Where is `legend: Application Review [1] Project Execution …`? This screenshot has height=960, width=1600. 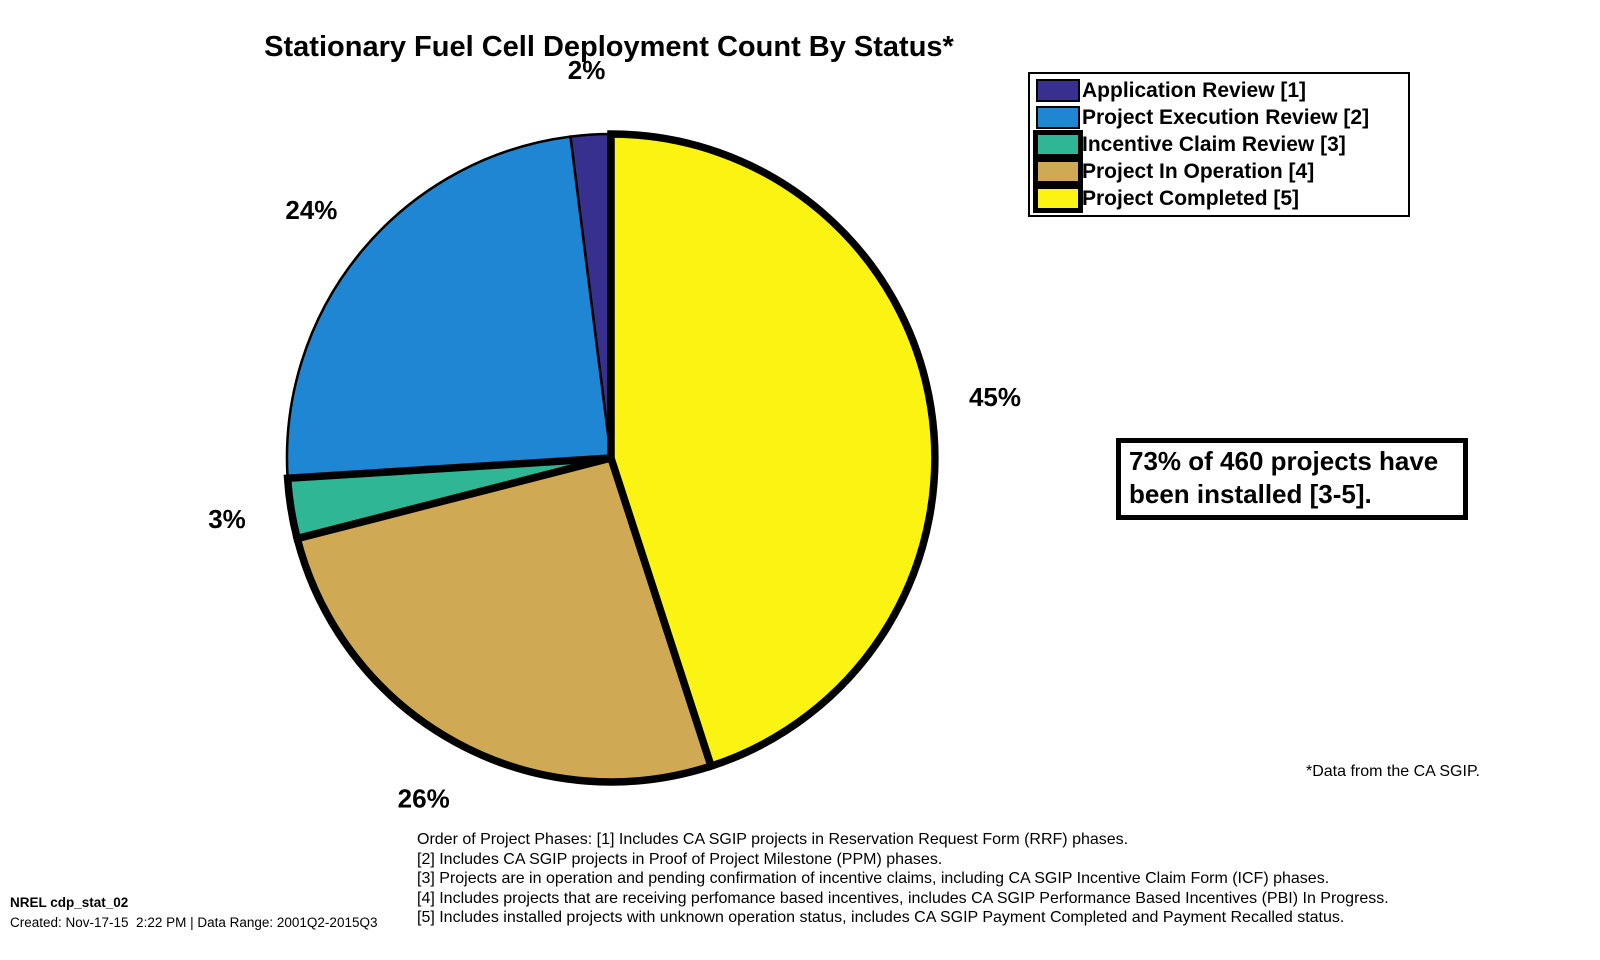 legend: Application Review [1] Project Execution … is located at coordinates (1219, 144).